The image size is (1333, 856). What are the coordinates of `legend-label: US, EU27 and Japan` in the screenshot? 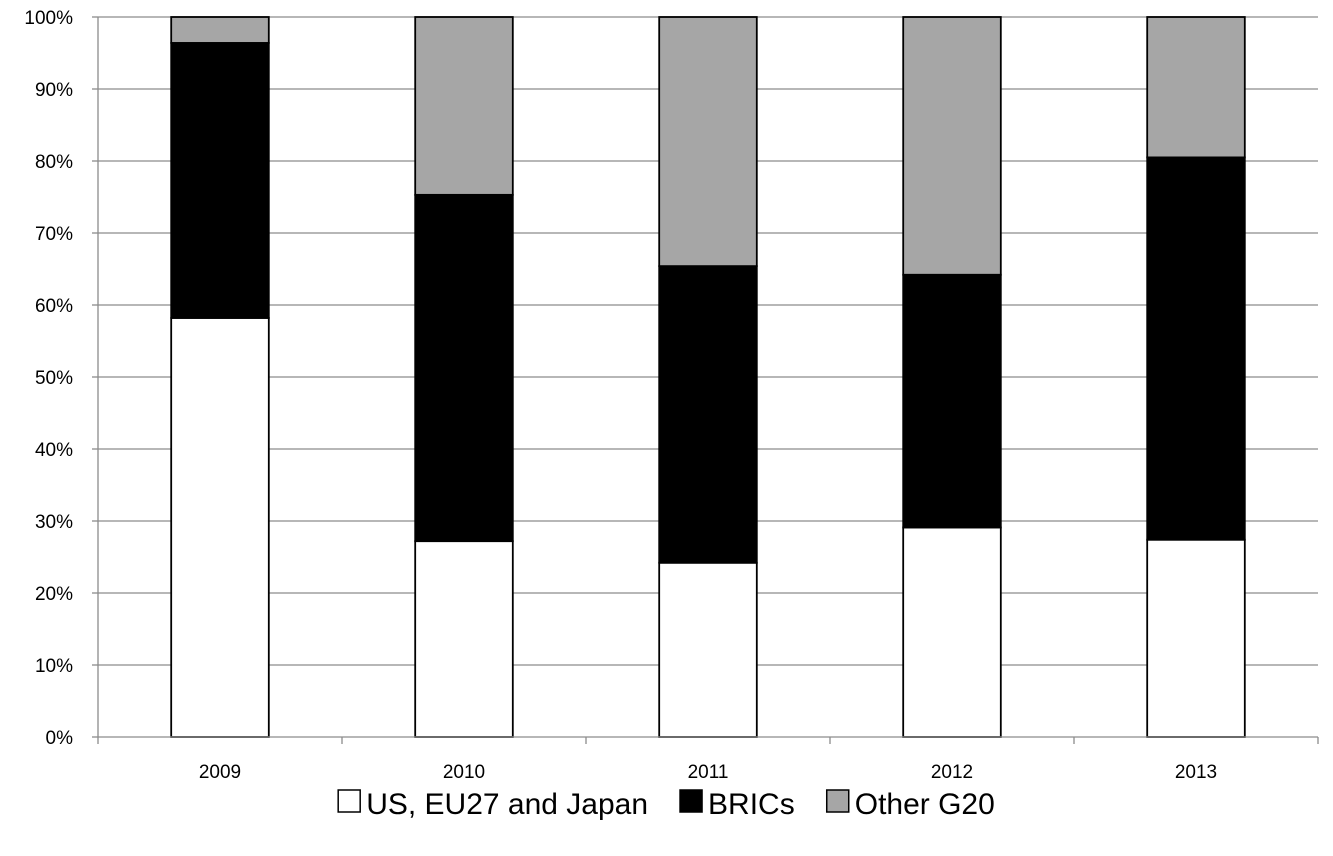 It's located at (507, 804).